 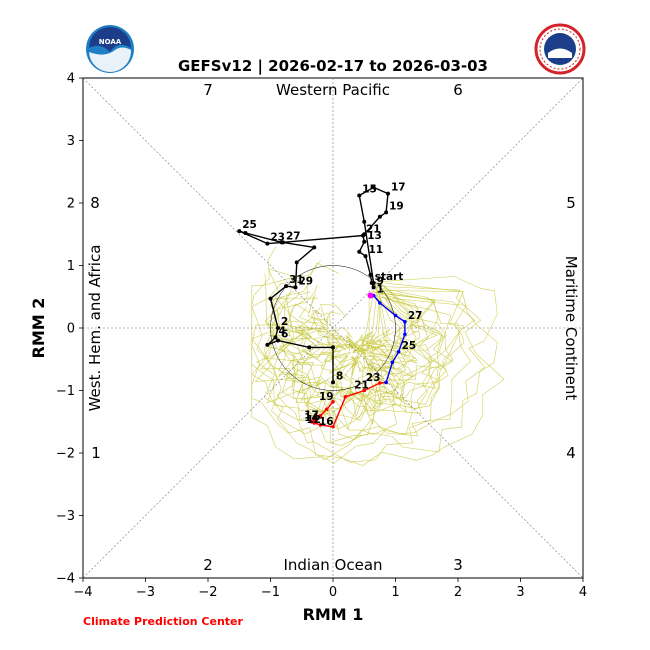 I want to click on point-label: 2, so click(x=284, y=322).